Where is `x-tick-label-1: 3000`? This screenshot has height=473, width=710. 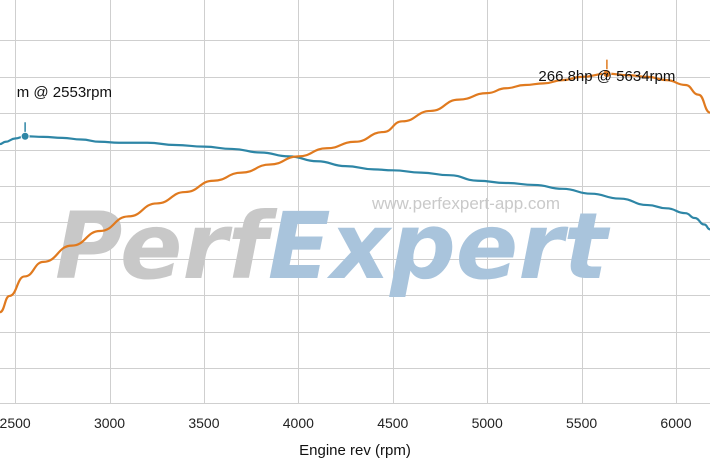
x-tick-label-1: 3000 is located at coordinates (109, 423).